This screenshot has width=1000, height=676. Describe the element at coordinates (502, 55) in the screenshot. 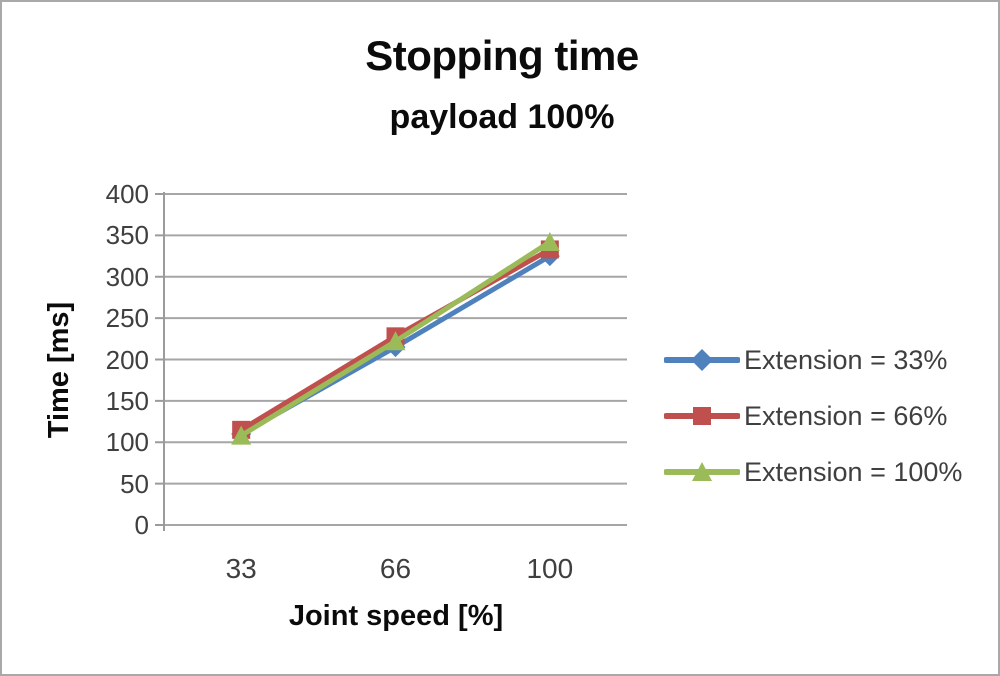

I see `chart-title: Stopping time` at that location.